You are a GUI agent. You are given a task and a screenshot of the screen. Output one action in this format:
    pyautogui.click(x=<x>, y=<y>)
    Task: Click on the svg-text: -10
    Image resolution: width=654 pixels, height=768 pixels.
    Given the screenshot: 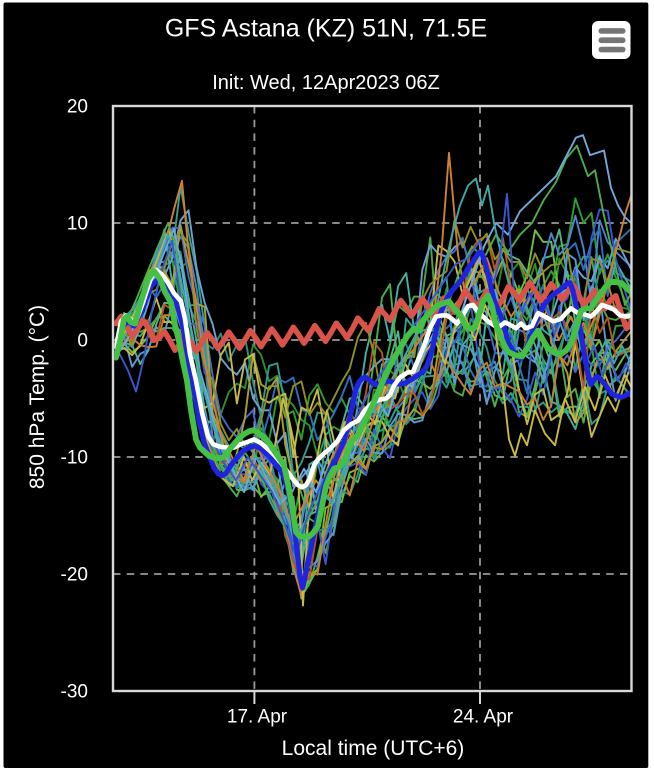 What is the action you would take?
    pyautogui.click(x=74, y=458)
    